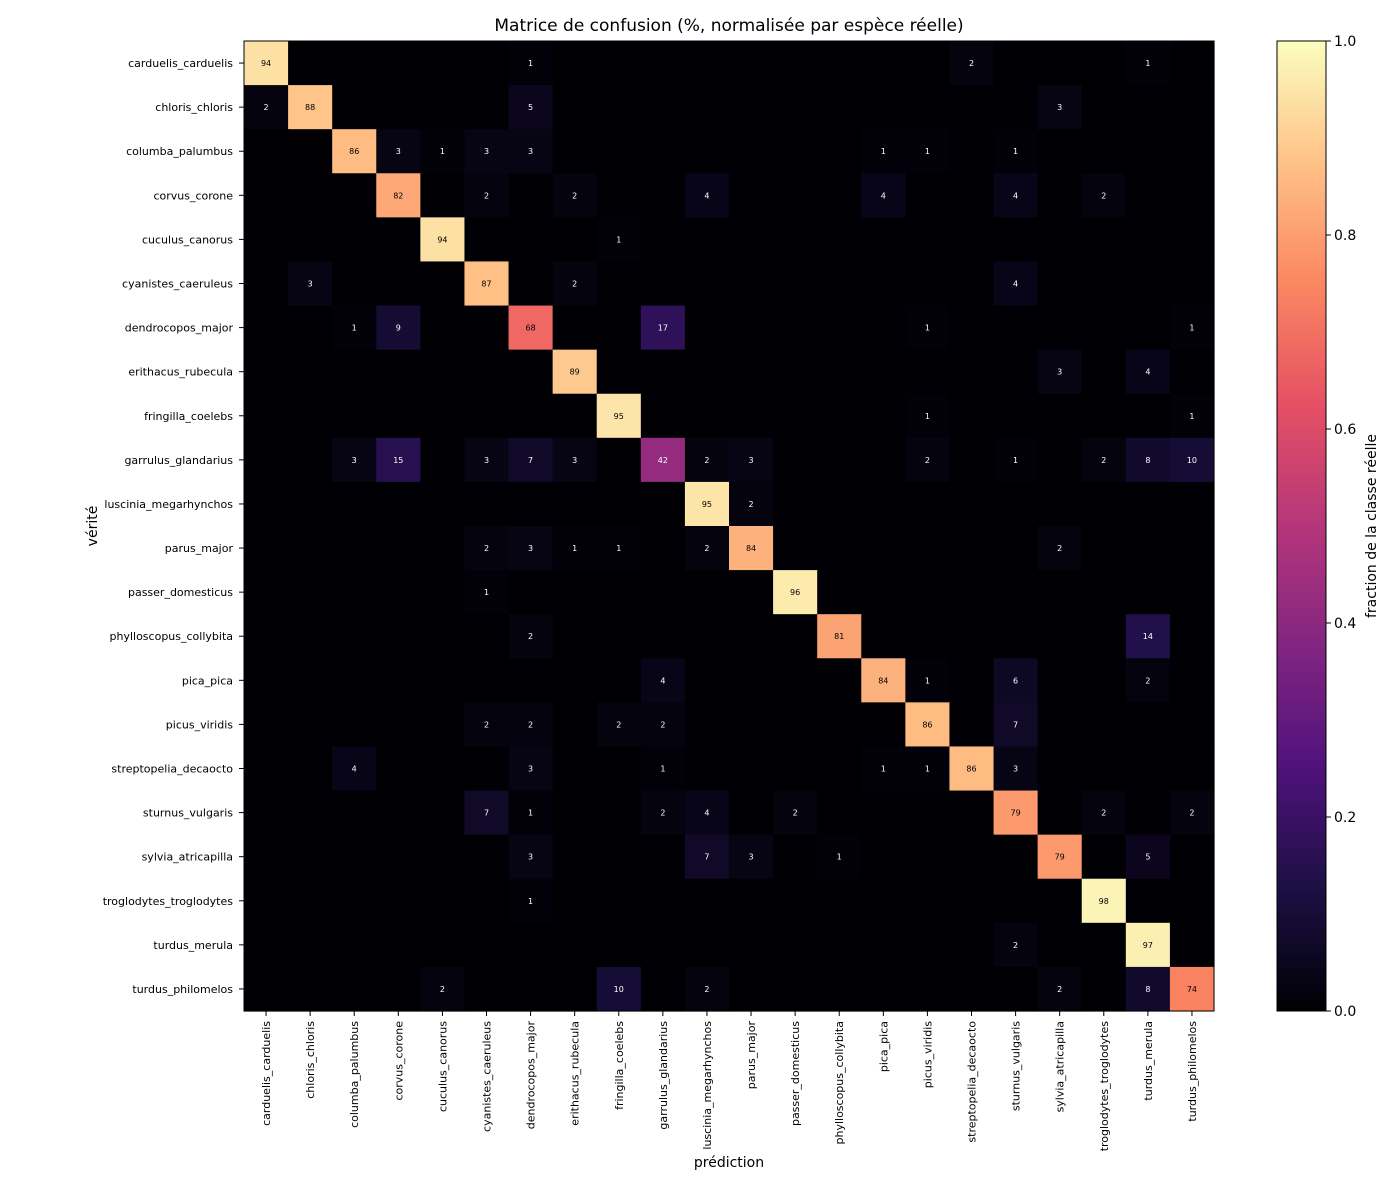 This screenshot has height=1185, width=1400. Describe the element at coordinates (795, 1073) in the screenshot. I see `x-tick-label: passer_domesticus` at that location.